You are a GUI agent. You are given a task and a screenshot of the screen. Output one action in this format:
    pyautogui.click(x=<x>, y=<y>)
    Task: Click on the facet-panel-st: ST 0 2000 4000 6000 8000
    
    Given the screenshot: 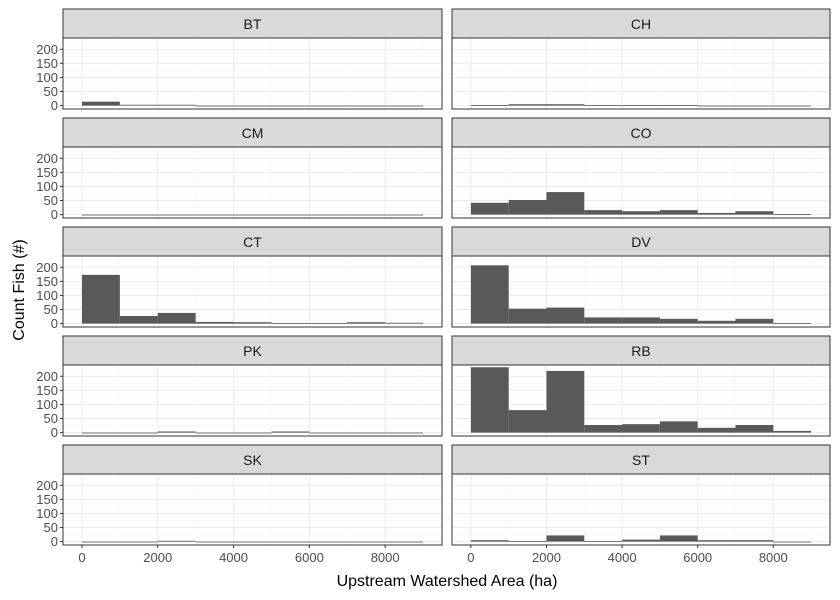 What is the action you would take?
    pyautogui.click(x=641, y=504)
    